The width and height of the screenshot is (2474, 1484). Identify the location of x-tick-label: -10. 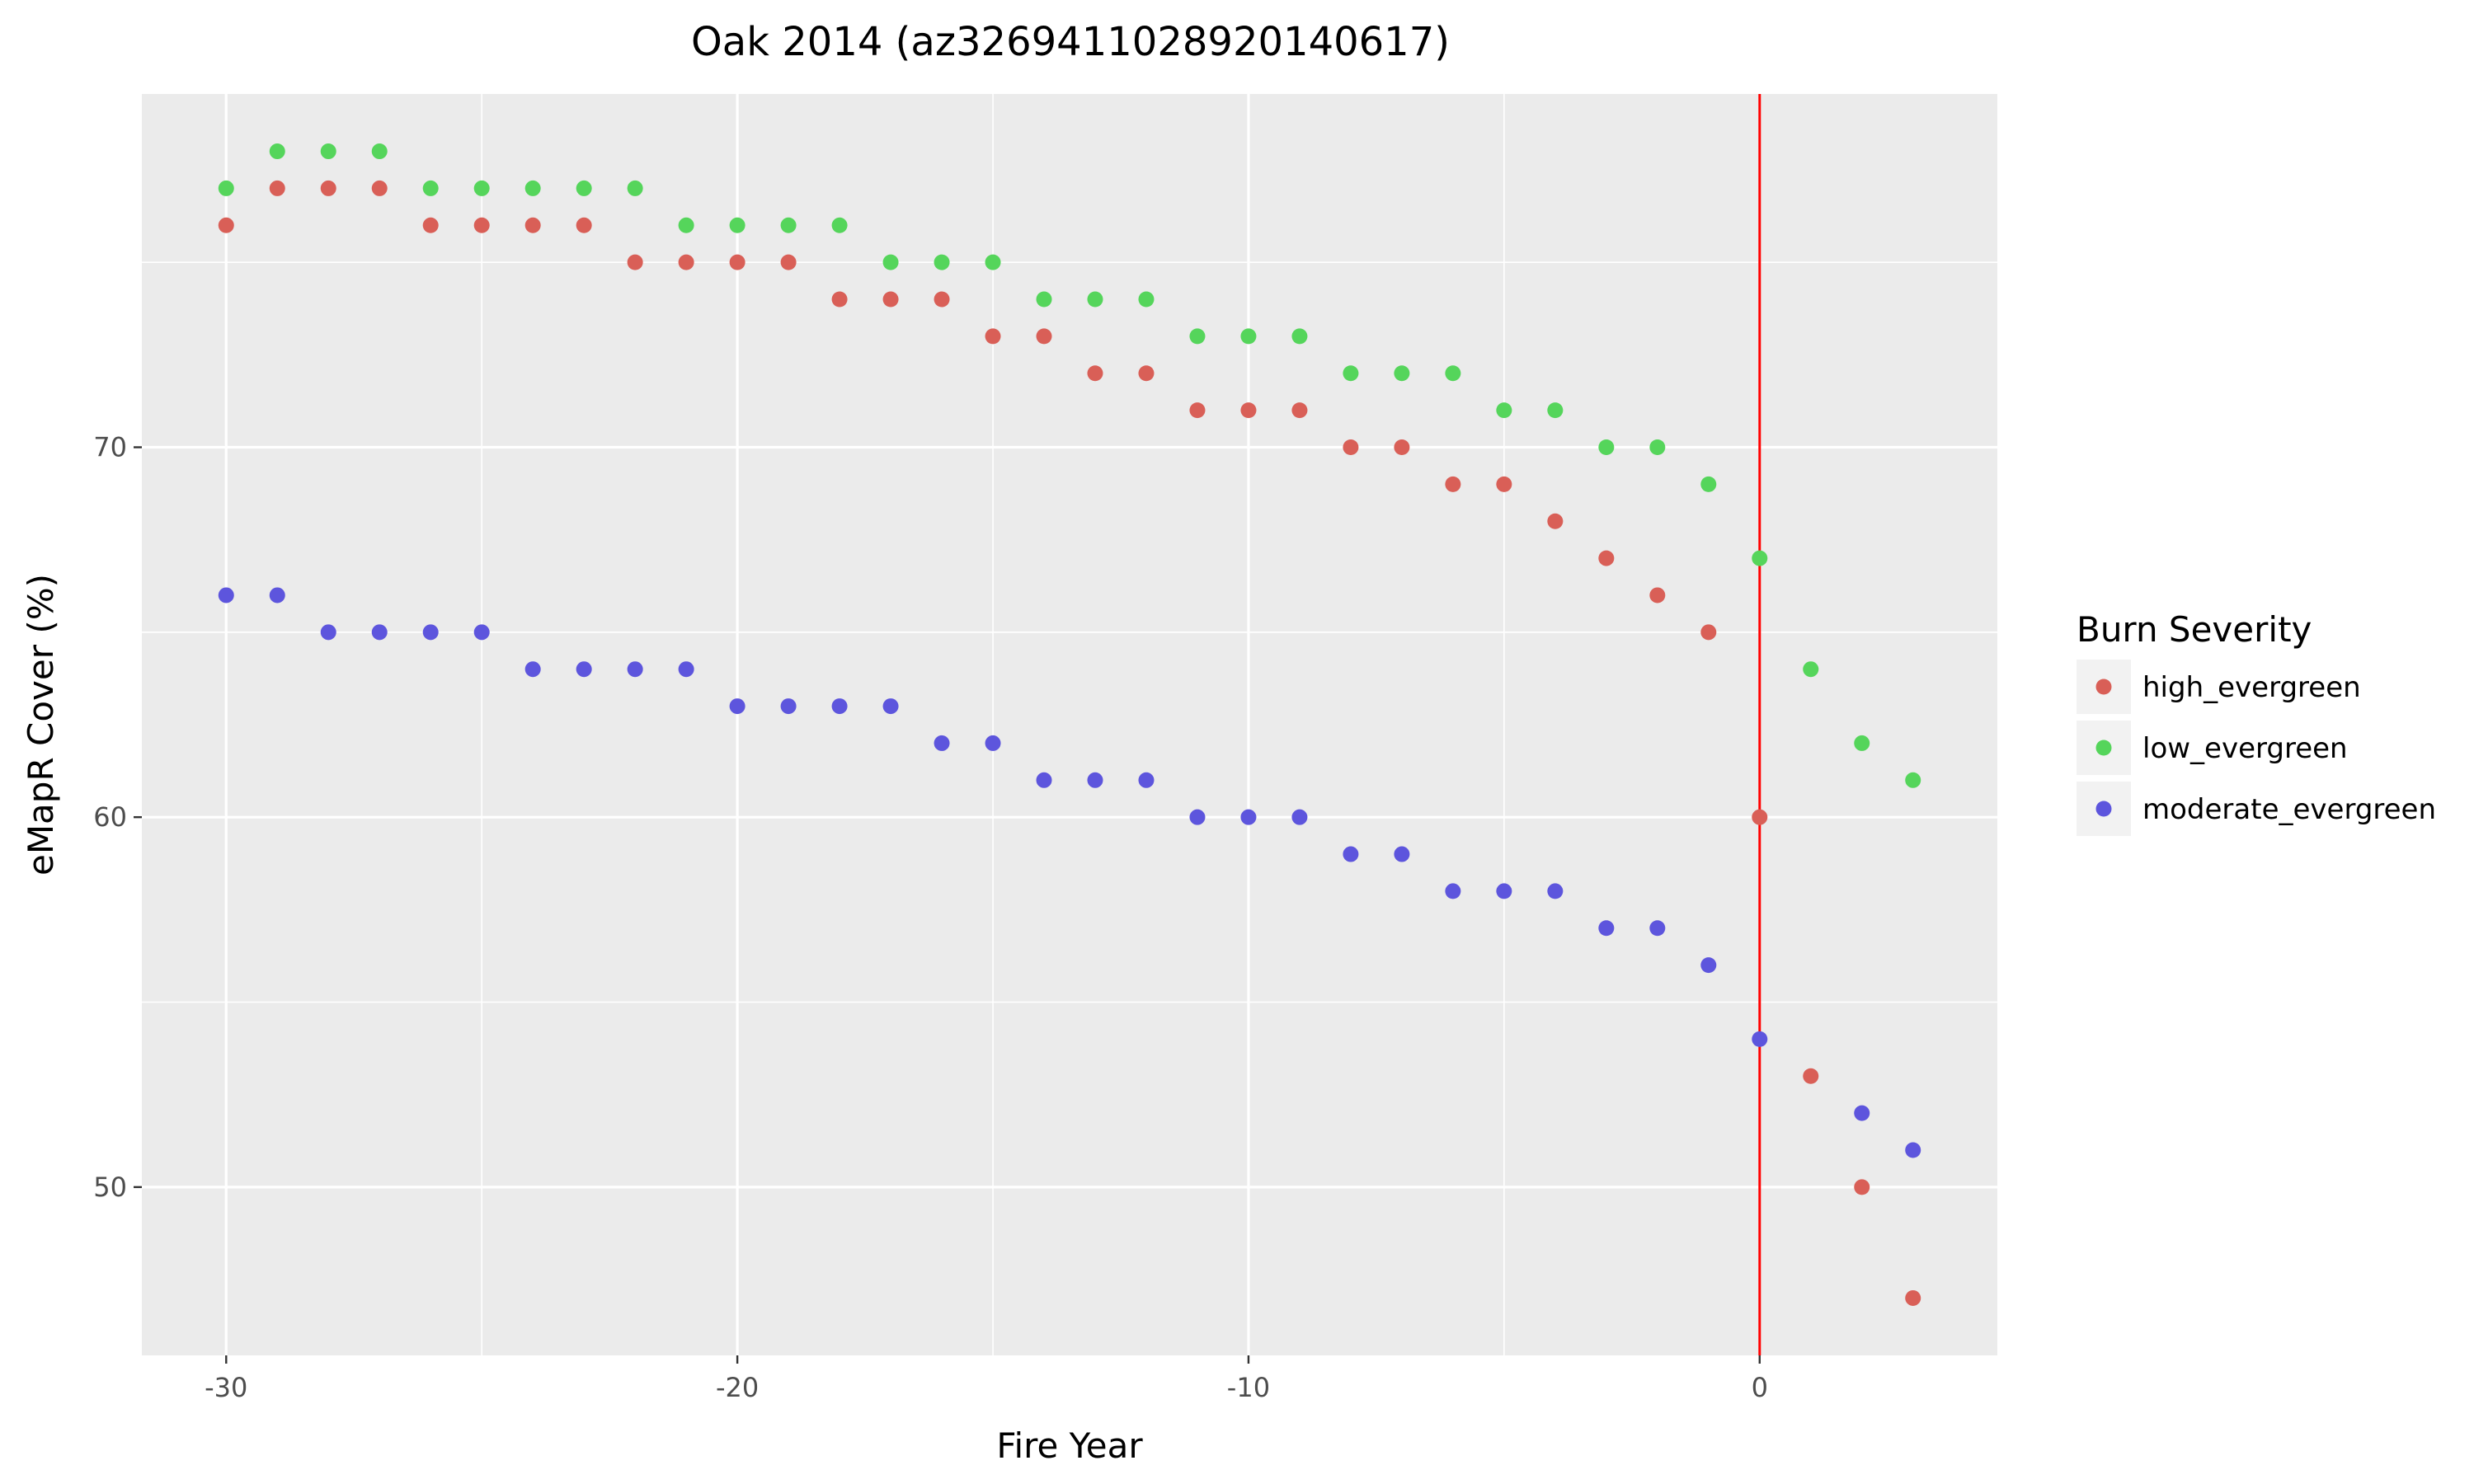
(1248, 1387).